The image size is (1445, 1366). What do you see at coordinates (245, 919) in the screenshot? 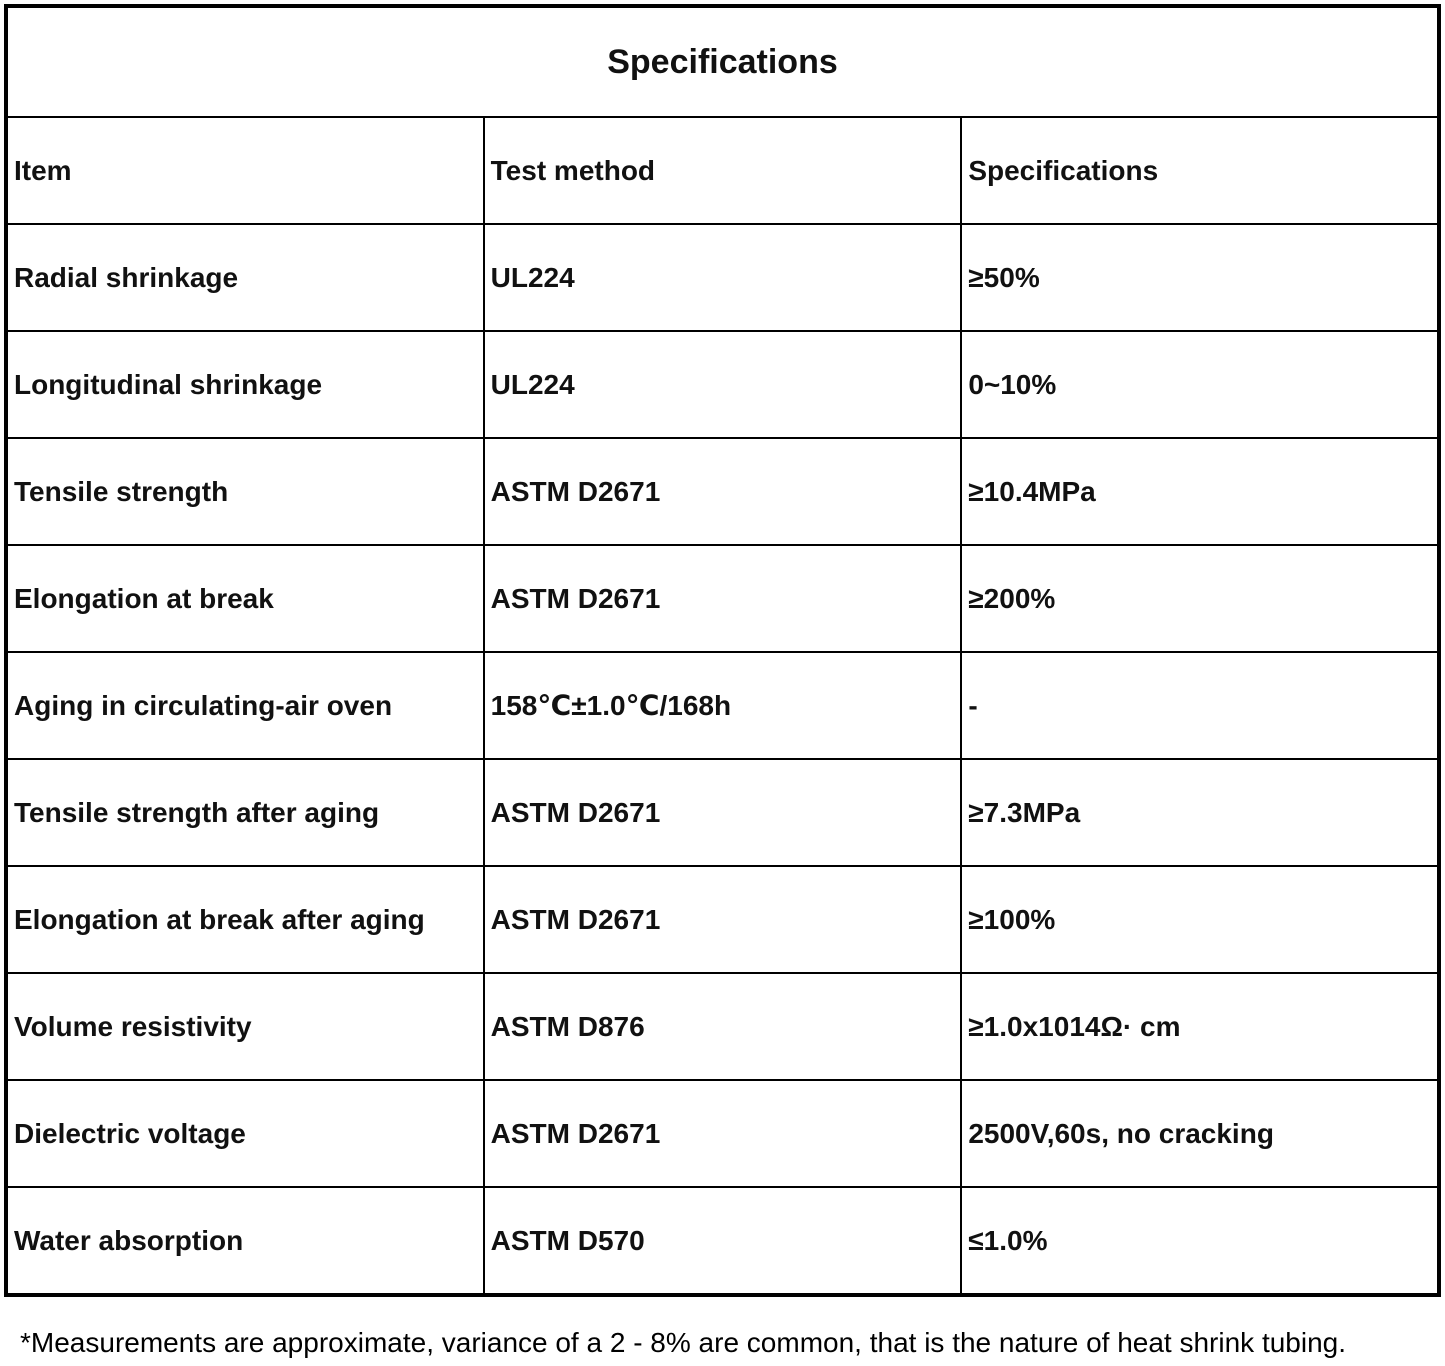
I see `table-cell: Elongation at break after aging` at bounding box center [245, 919].